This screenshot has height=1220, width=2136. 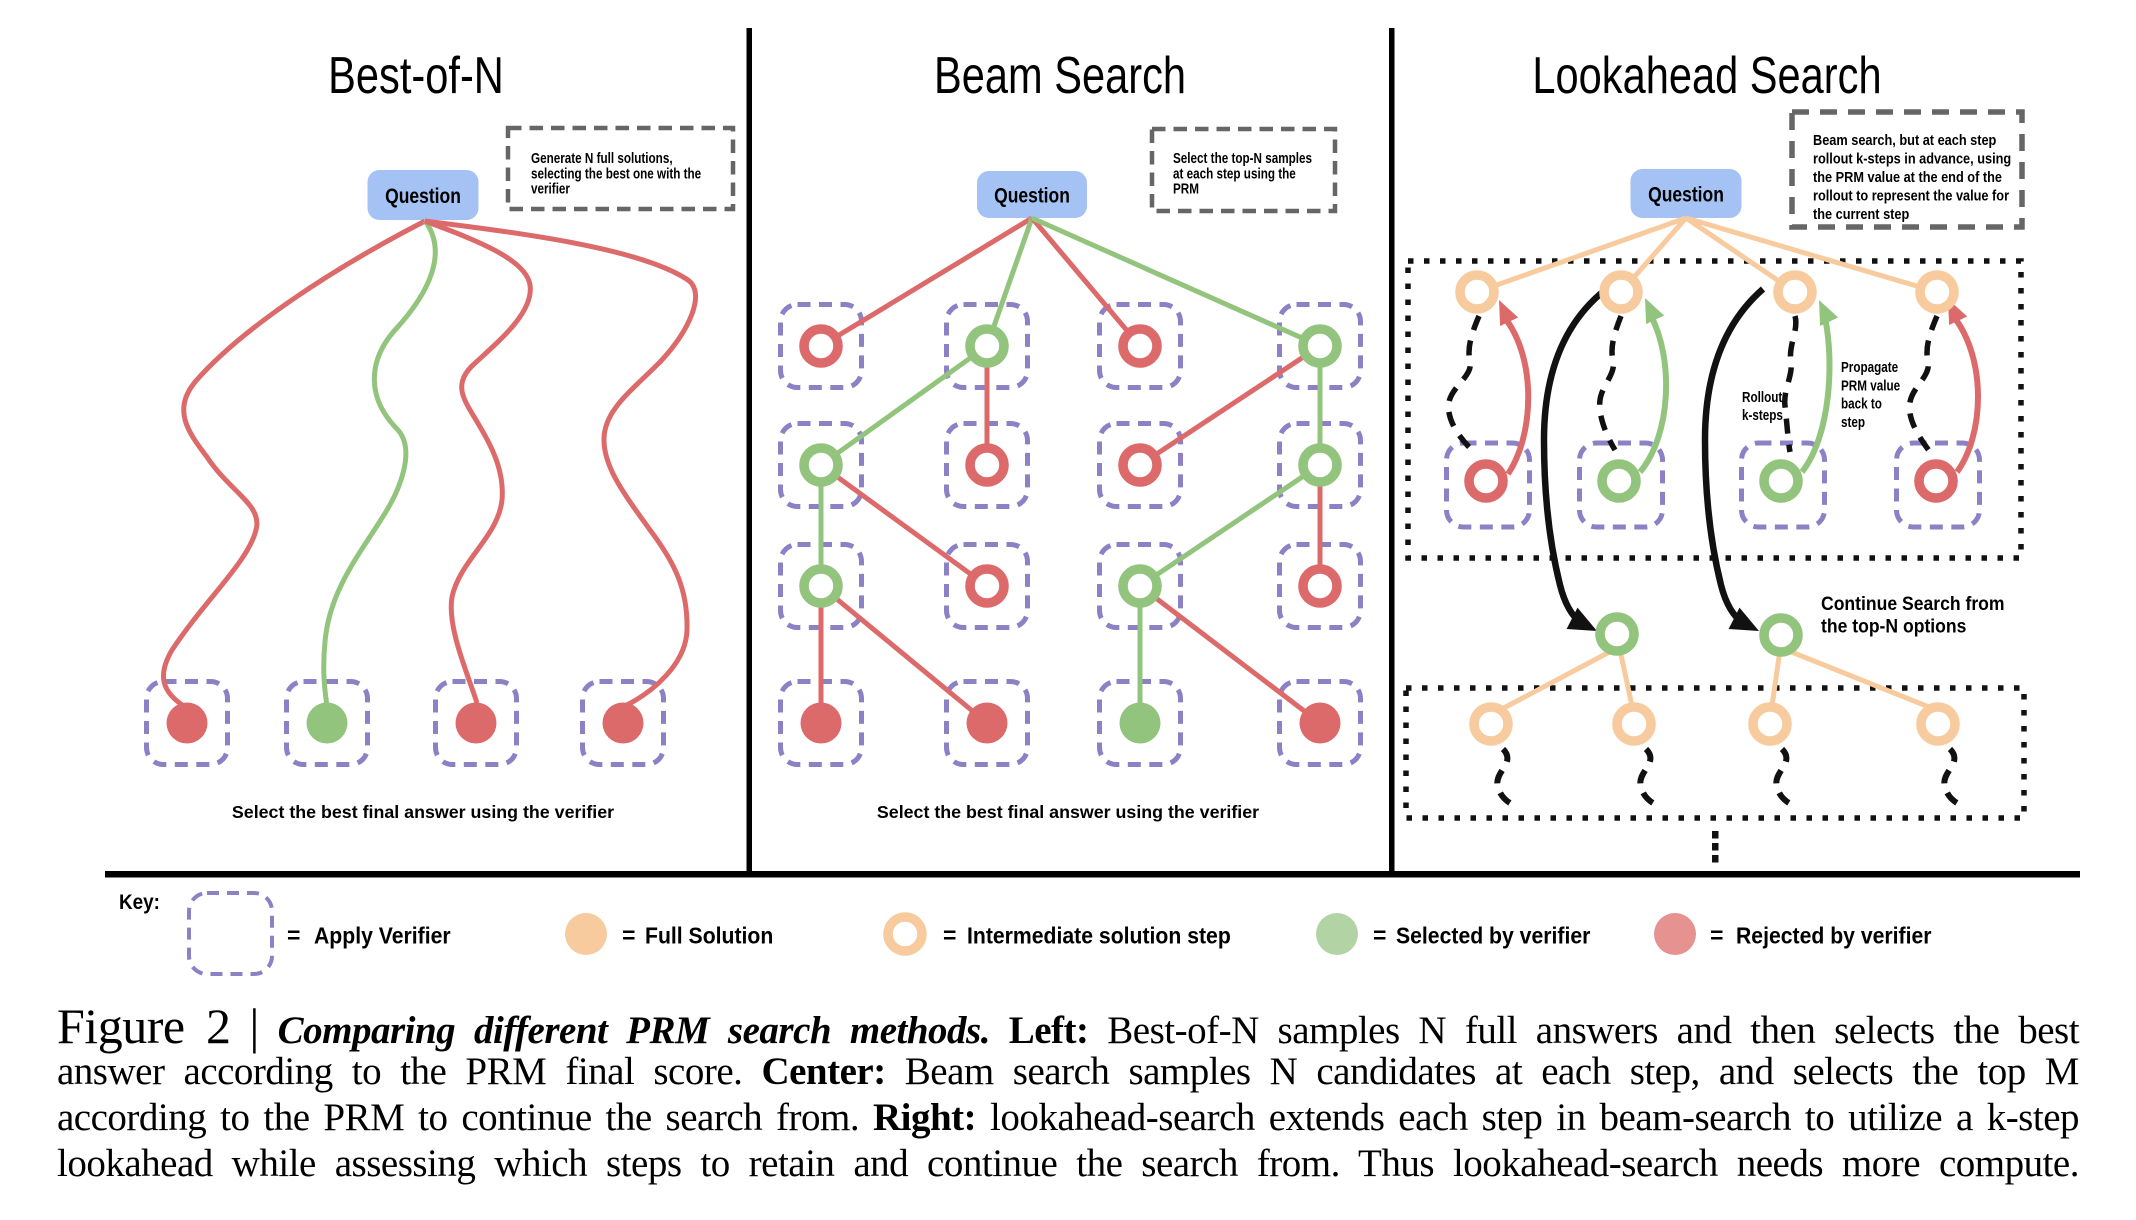 What do you see at coordinates (1762, 415) in the screenshot?
I see `svg-text: k-steps` at bounding box center [1762, 415].